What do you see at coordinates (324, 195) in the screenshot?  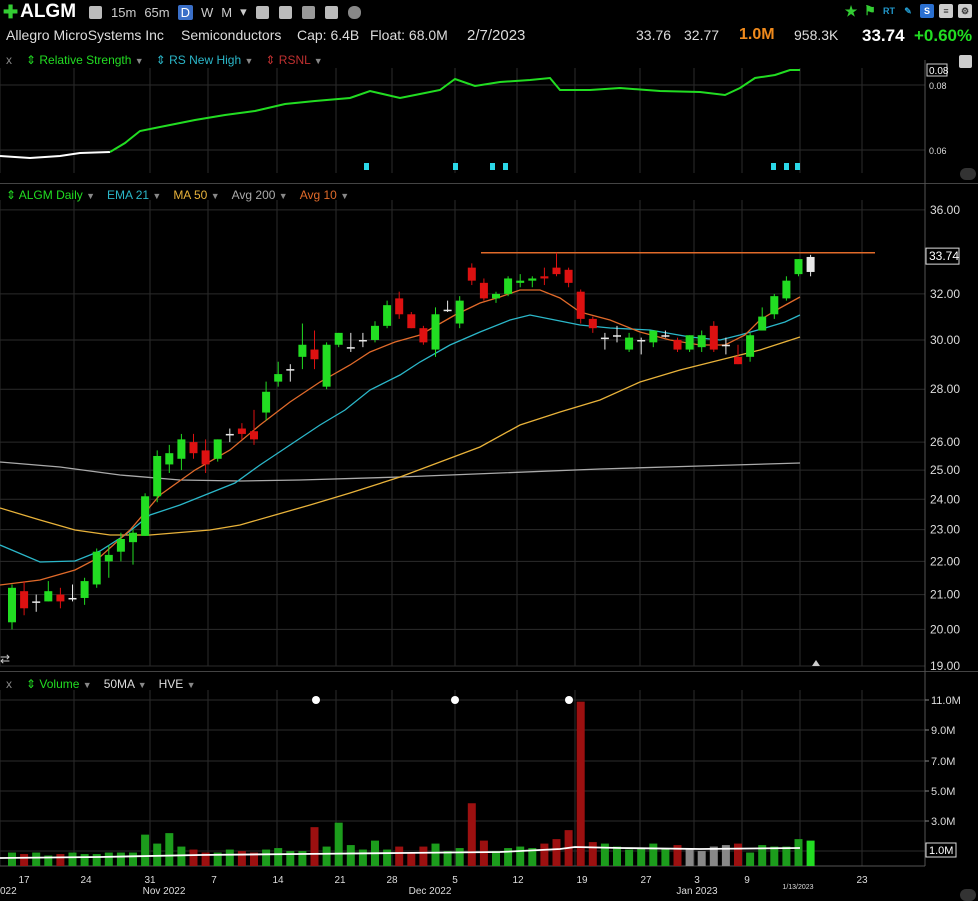 I see `price-item-avg10: Avg 10 ▼` at bounding box center [324, 195].